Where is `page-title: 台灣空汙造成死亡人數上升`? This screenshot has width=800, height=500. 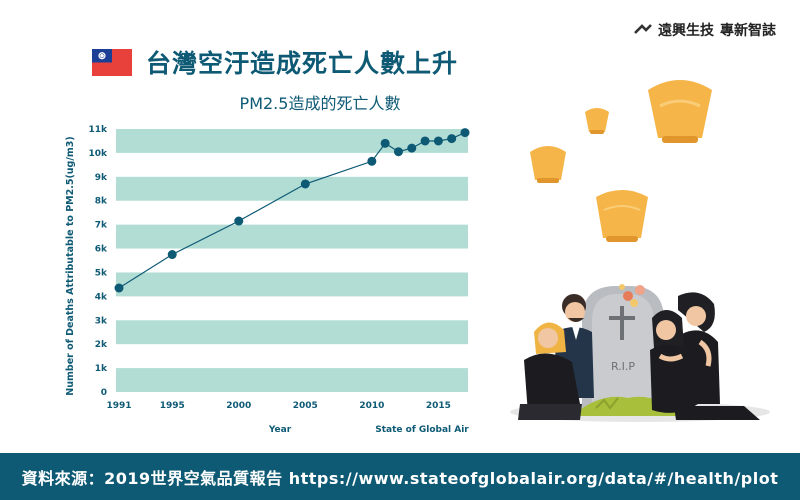 page-title: 台灣空汙造成死亡人數上升 is located at coordinates (302, 63).